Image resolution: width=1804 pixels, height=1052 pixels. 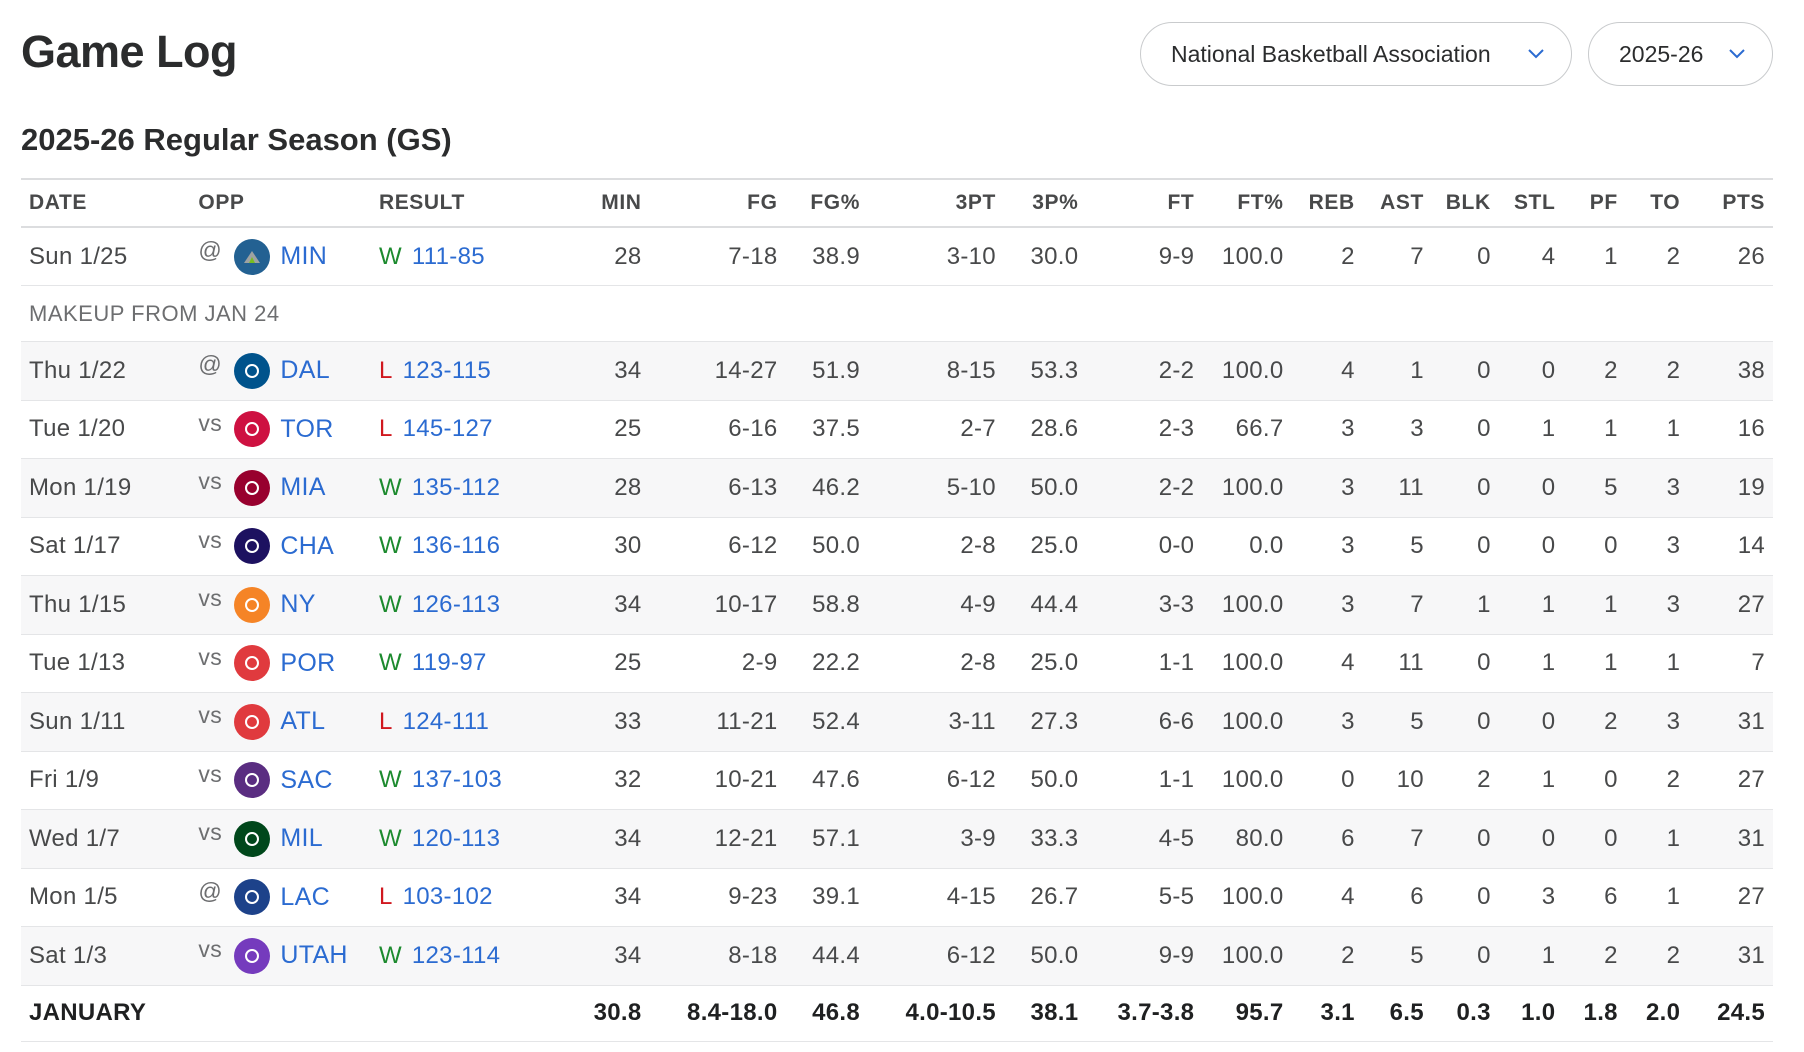 What do you see at coordinates (1611, 663) in the screenshot?
I see `stat-pf: 1` at bounding box center [1611, 663].